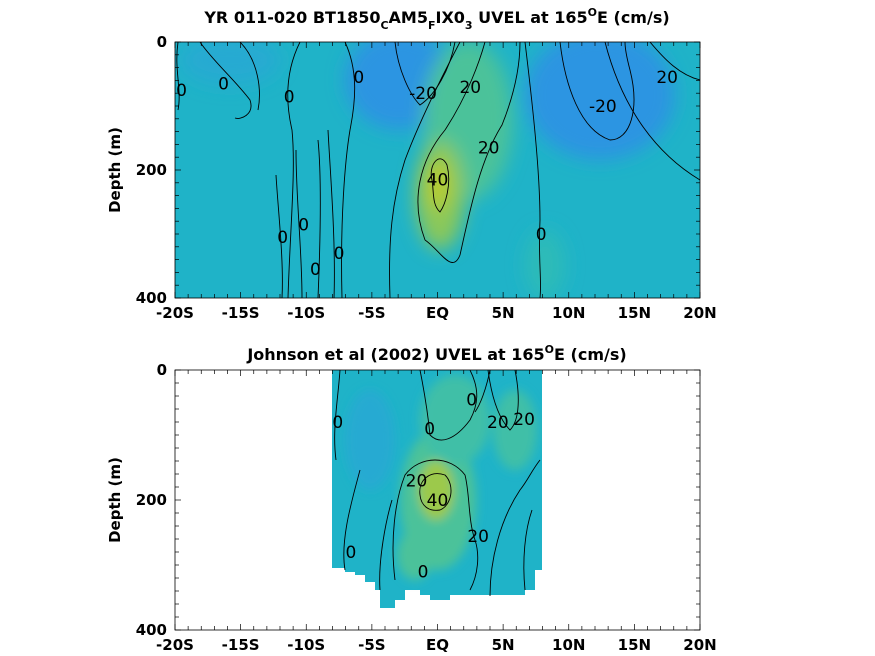 The height and width of the screenshot is (656, 875). I want to click on panel-bottom-y-axis-label: Depth (m), so click(115, 500).